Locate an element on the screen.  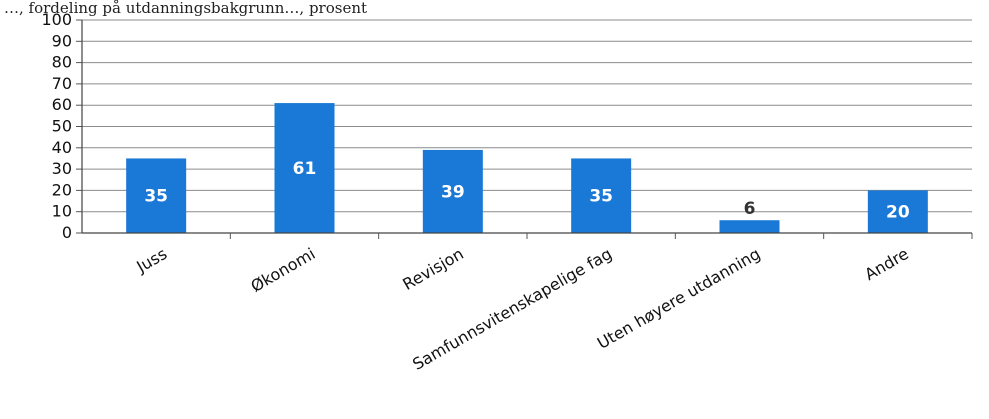
y-axis-ticks: 0 10 20 30 40 50 60 70 80 90 100 is located at coordinates (61, 126).